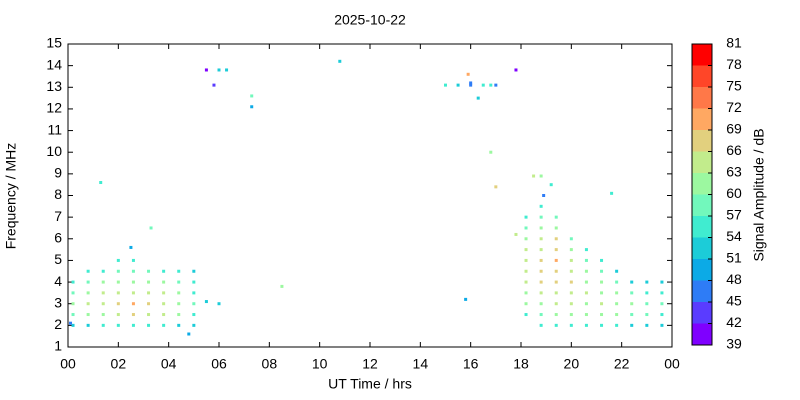  I want to click on y-tick-label: 3, so click(58, 302).